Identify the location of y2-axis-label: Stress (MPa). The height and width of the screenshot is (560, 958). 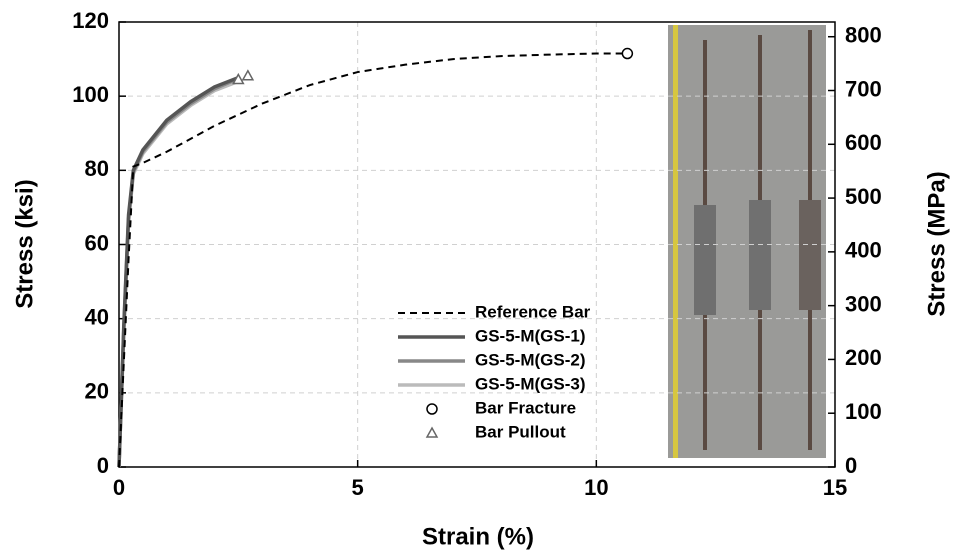
(936, 243).